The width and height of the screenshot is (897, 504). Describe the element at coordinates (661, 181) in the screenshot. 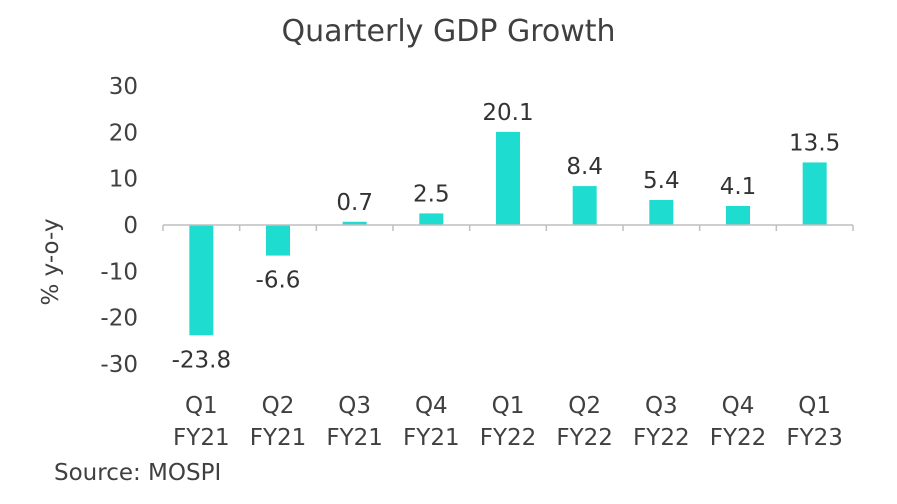

I see `data-label: 5.4` at that location.